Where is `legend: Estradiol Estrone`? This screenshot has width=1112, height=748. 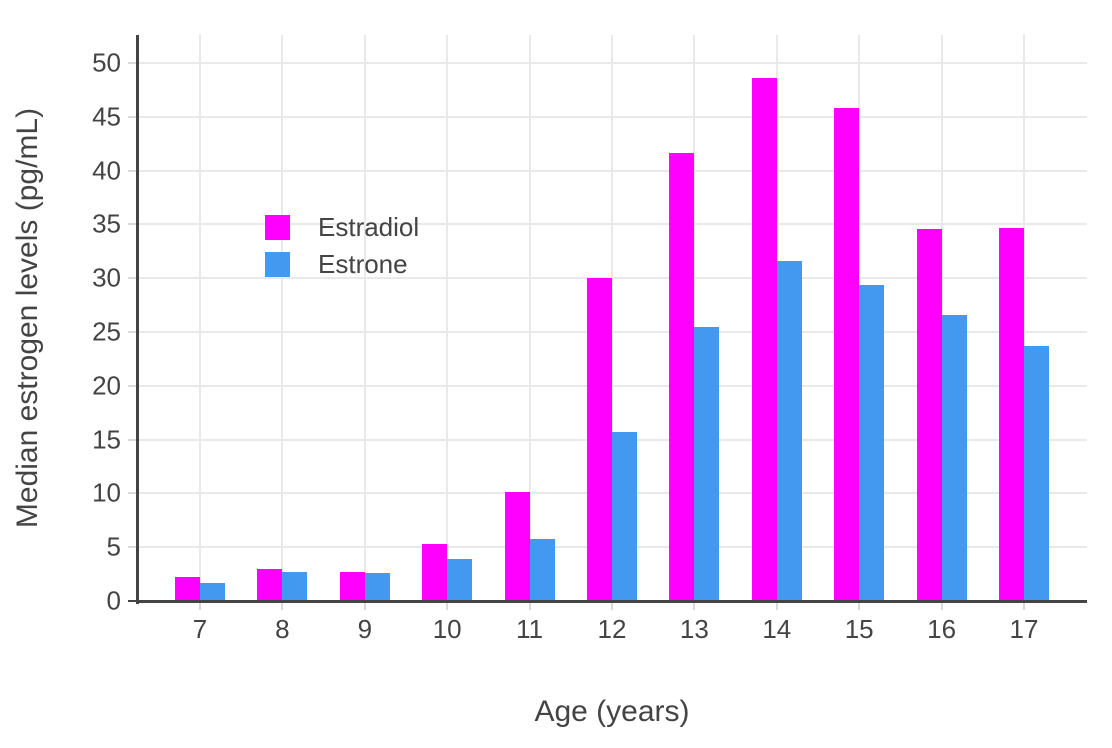
legend: Estradiol Estrone is located at coordinates (342, 245).